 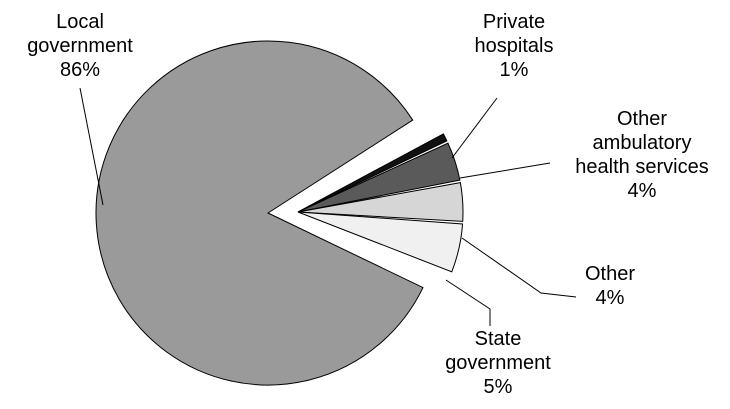 I want to click on slice-label-other-ambulatory-health-services: Other ambulatory health services 4%, so click(x=641, y=155).